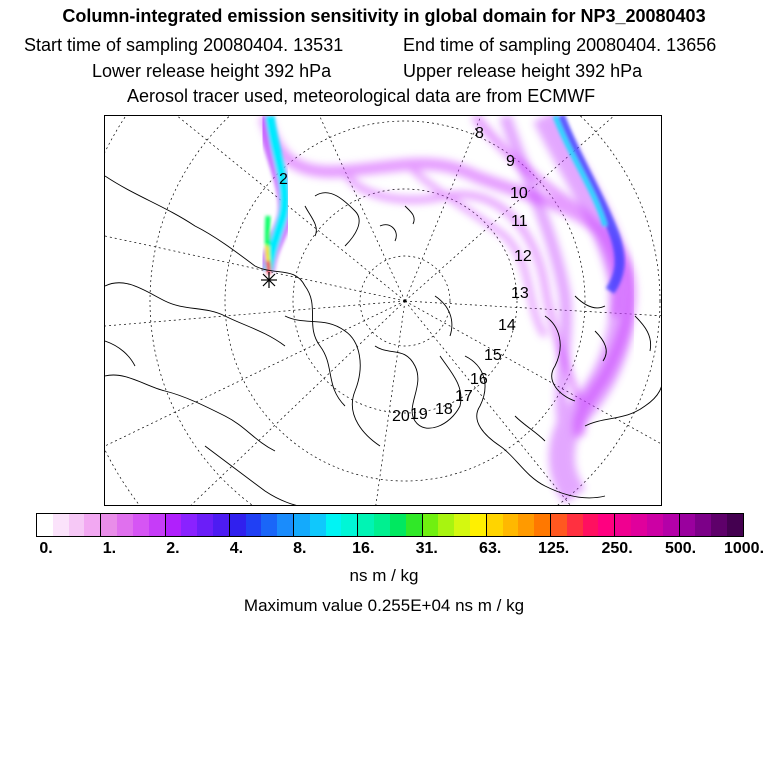 The width and height of the screenshot is (768, 768). What do you see at coordinates (519, 221) in the screenshot?
I see `day-label: 11` at bounding box center [519, 221].